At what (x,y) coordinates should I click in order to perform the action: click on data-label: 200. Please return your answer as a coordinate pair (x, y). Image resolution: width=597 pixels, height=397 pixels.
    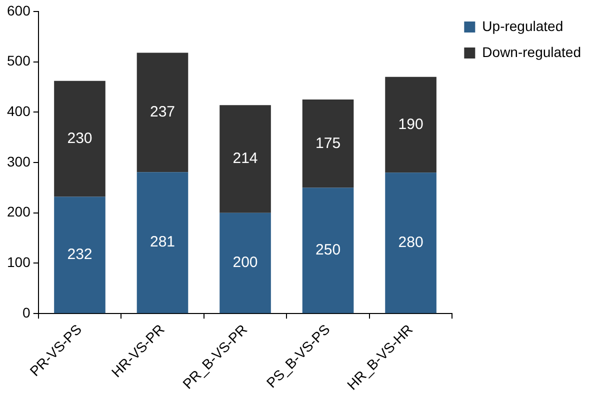
    Looking at the image, I should click on (245, 263).